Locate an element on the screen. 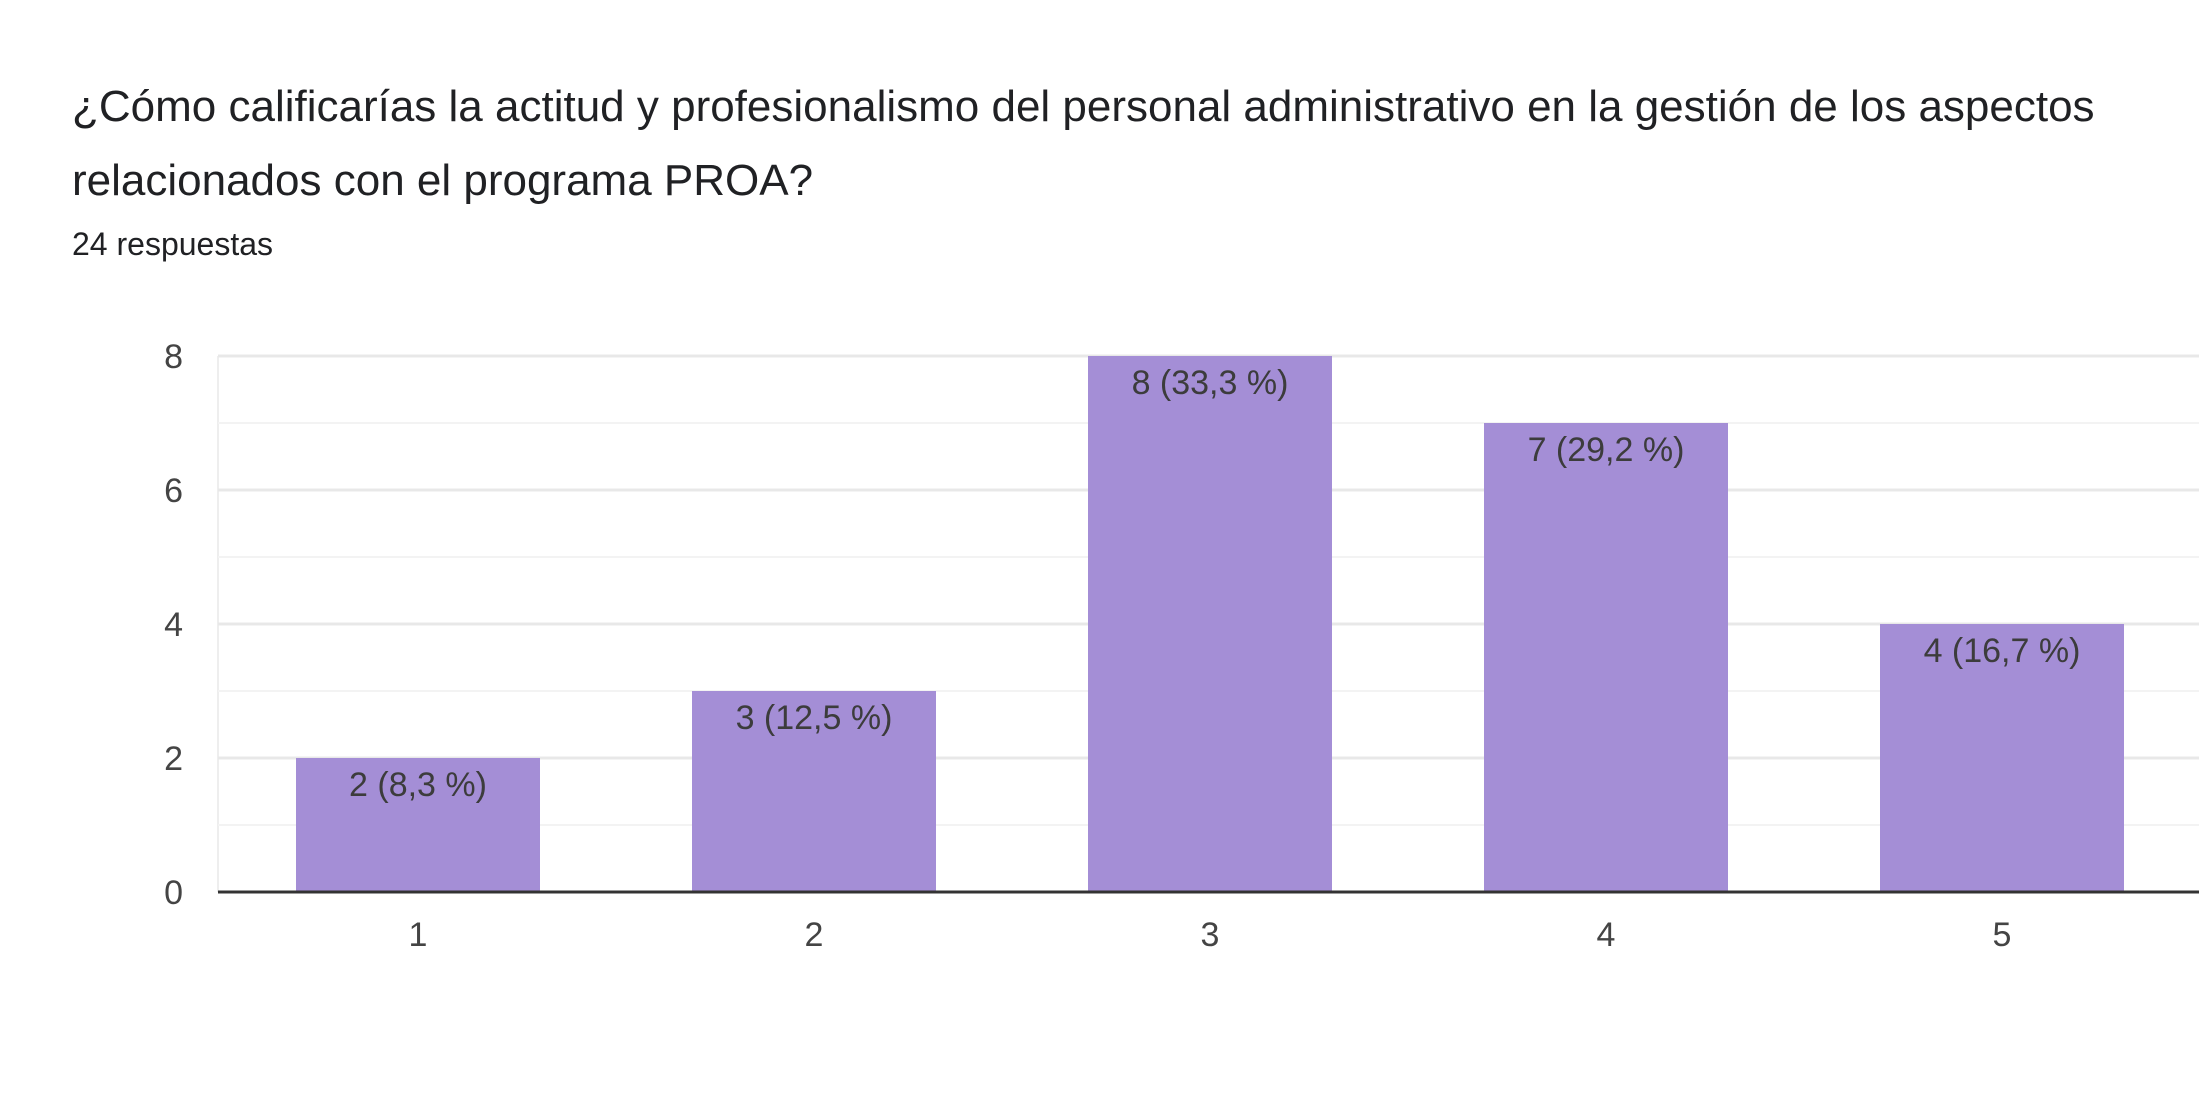  y-tick-label: 4 is located at coordinates (173, 625).